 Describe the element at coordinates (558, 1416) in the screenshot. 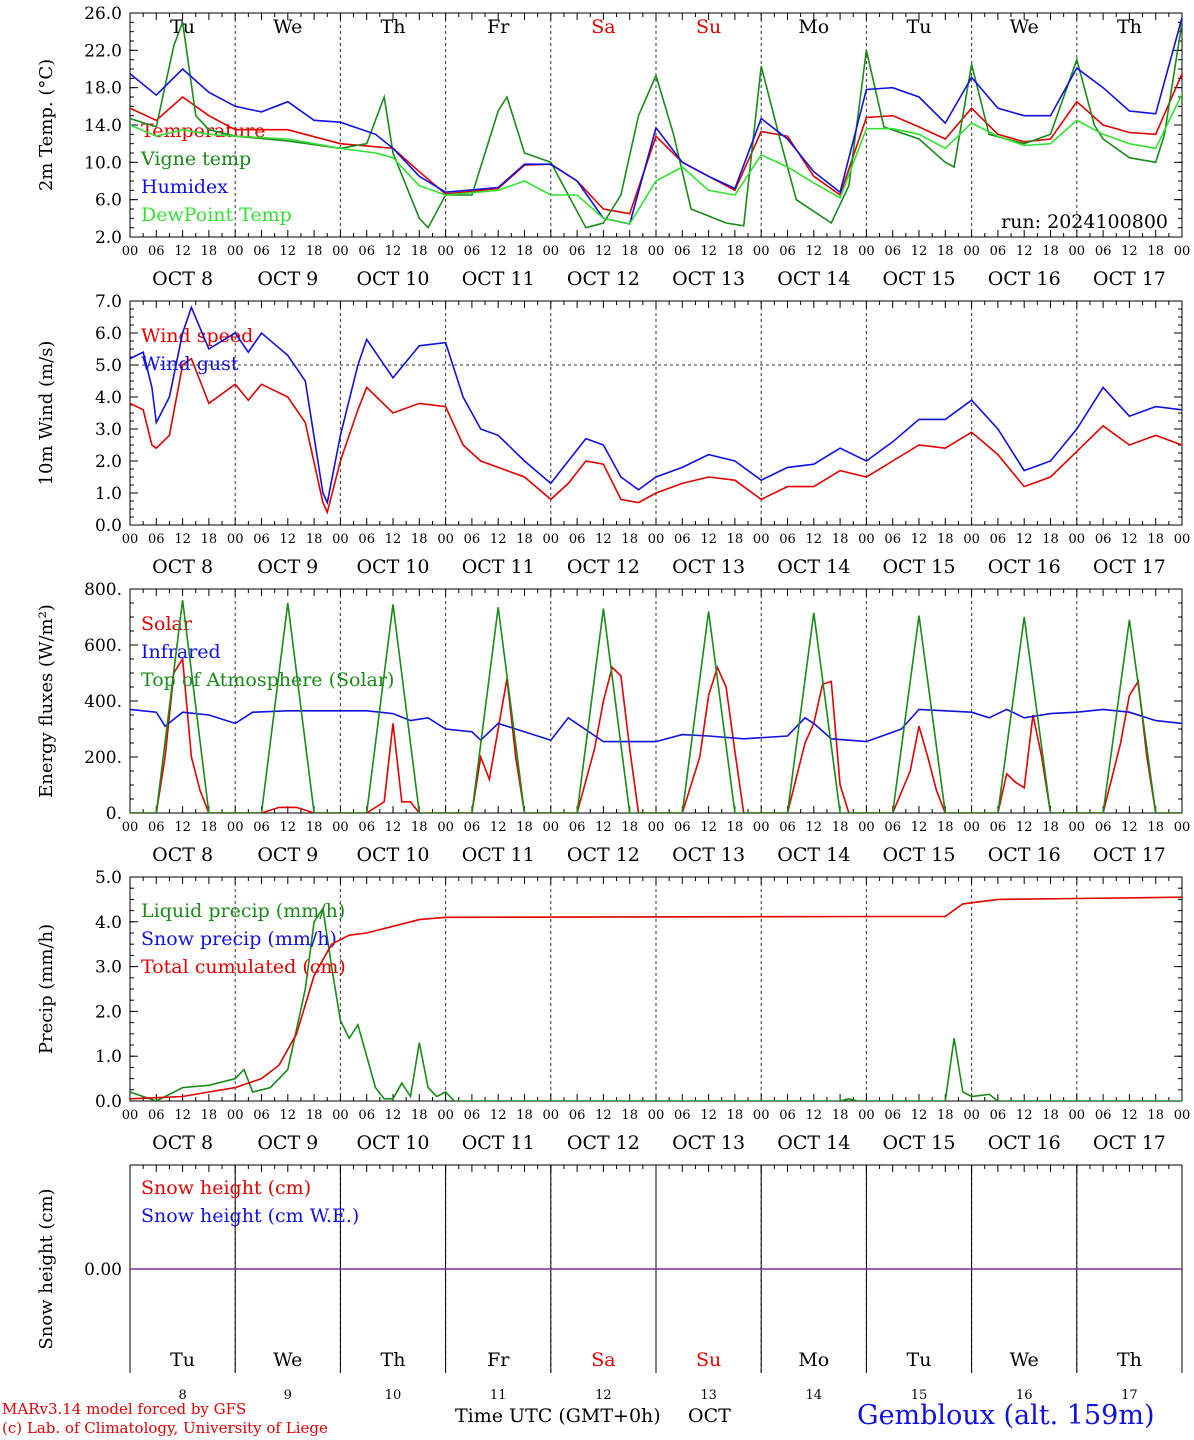

I see `time-axis-label: Time UTC (GMT+0h)` at that location.